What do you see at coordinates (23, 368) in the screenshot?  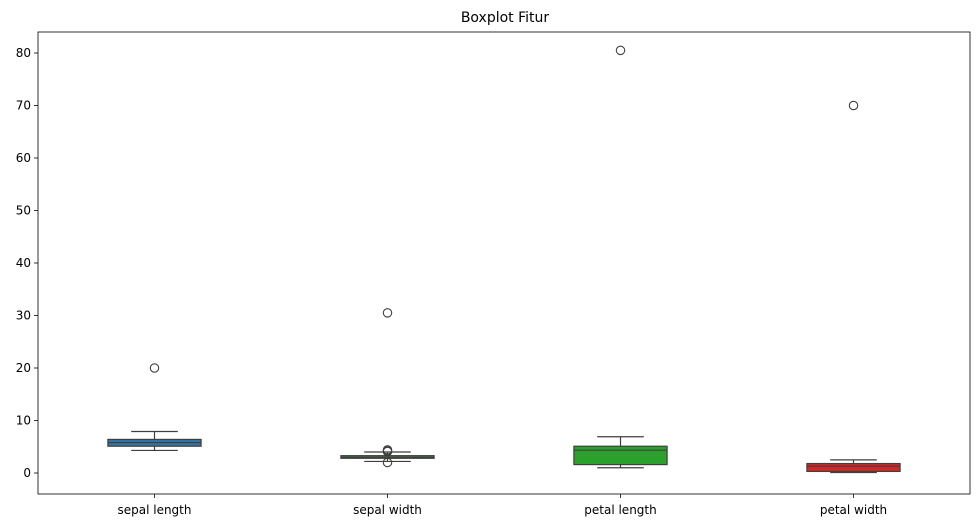 I see `y-tick-label: 20` at bounding box center [23, 368].